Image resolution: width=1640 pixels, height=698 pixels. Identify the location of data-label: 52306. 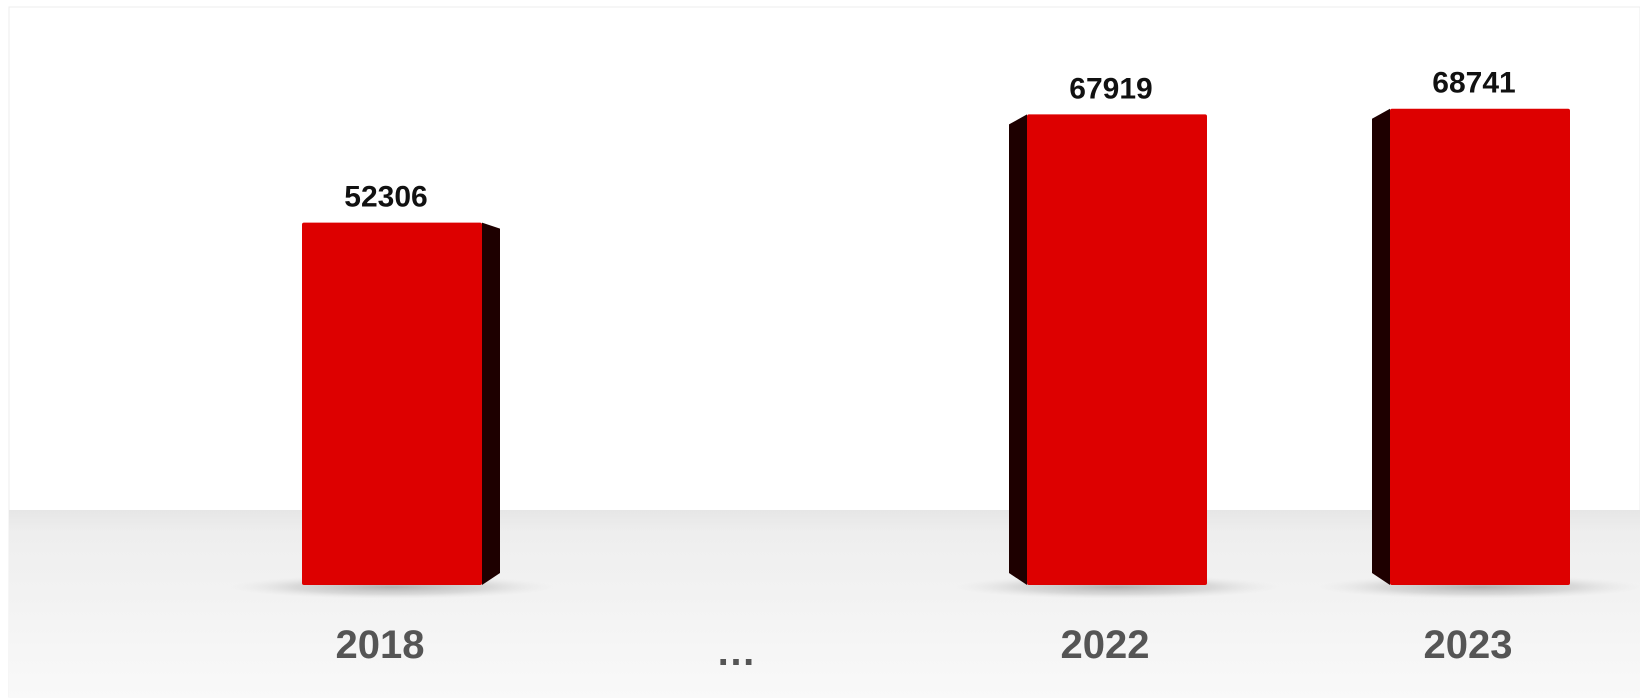
(385, 197).